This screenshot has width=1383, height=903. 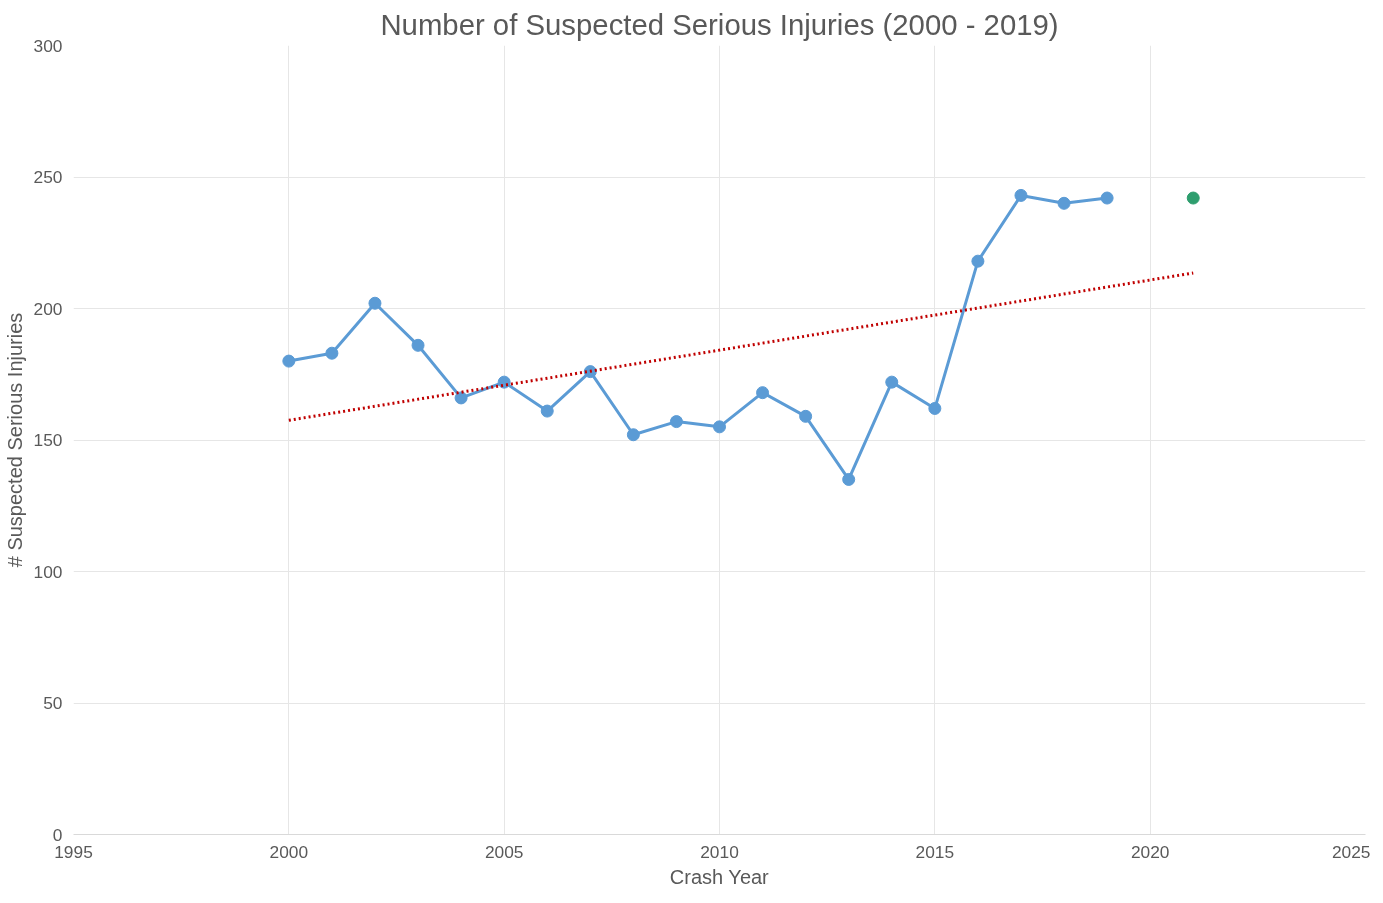 What do you see at coordinates (935, 851) in the screenshot?
I see `x-tick-label: 2015` at bounding box center [935, 851].